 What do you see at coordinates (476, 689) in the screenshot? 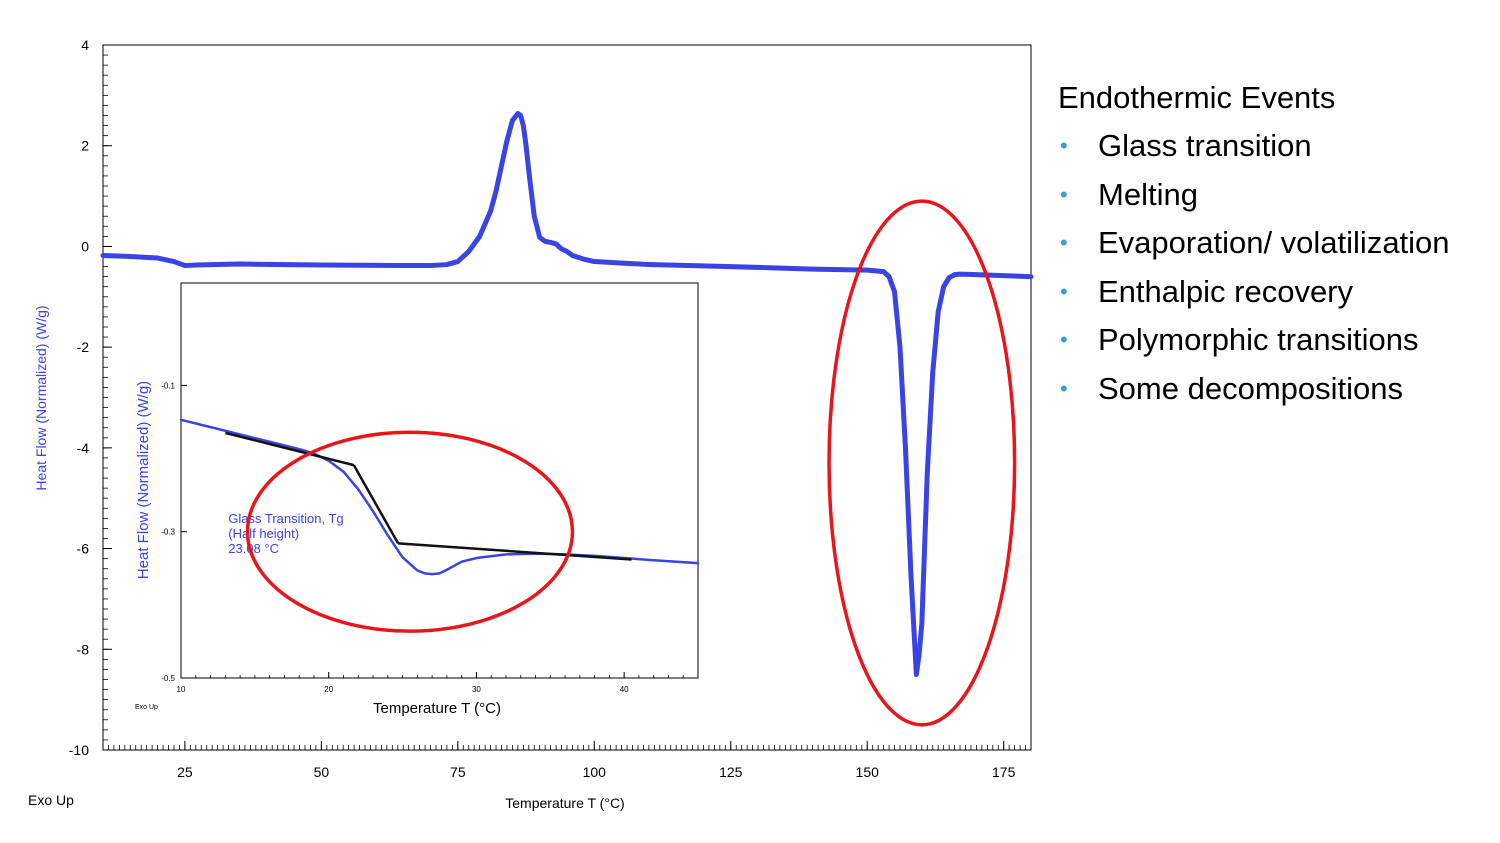
I see `inset-x-tick-label: 30` at bounding box center [476, 689].